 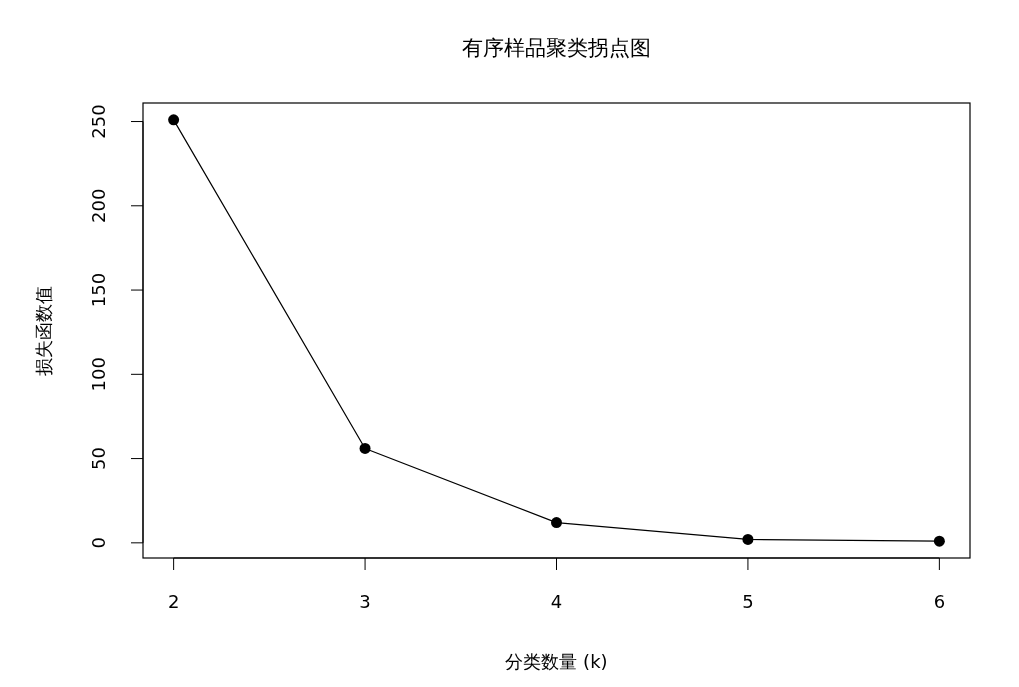 I want to click on y-tick-label: 200, so click(x=98, y=205).